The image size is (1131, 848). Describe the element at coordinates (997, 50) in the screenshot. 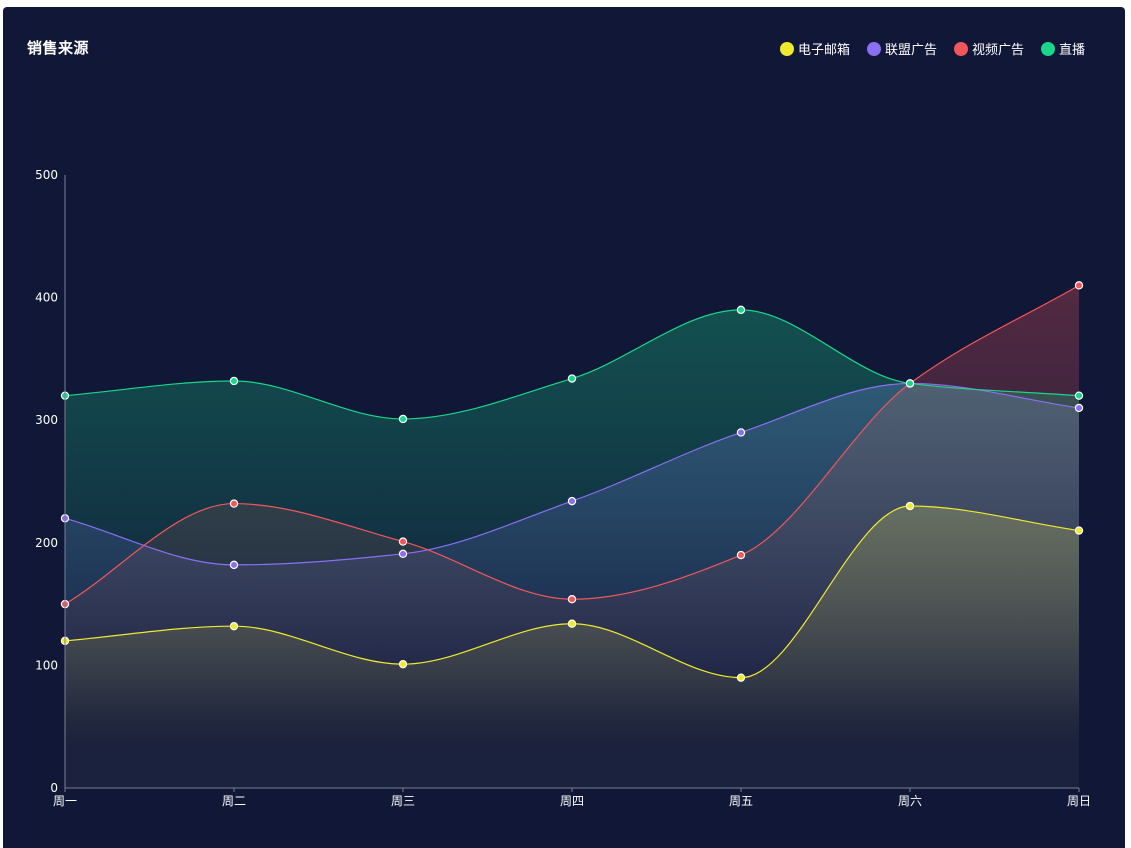

I see `legend-label: 视频广告` at that location.